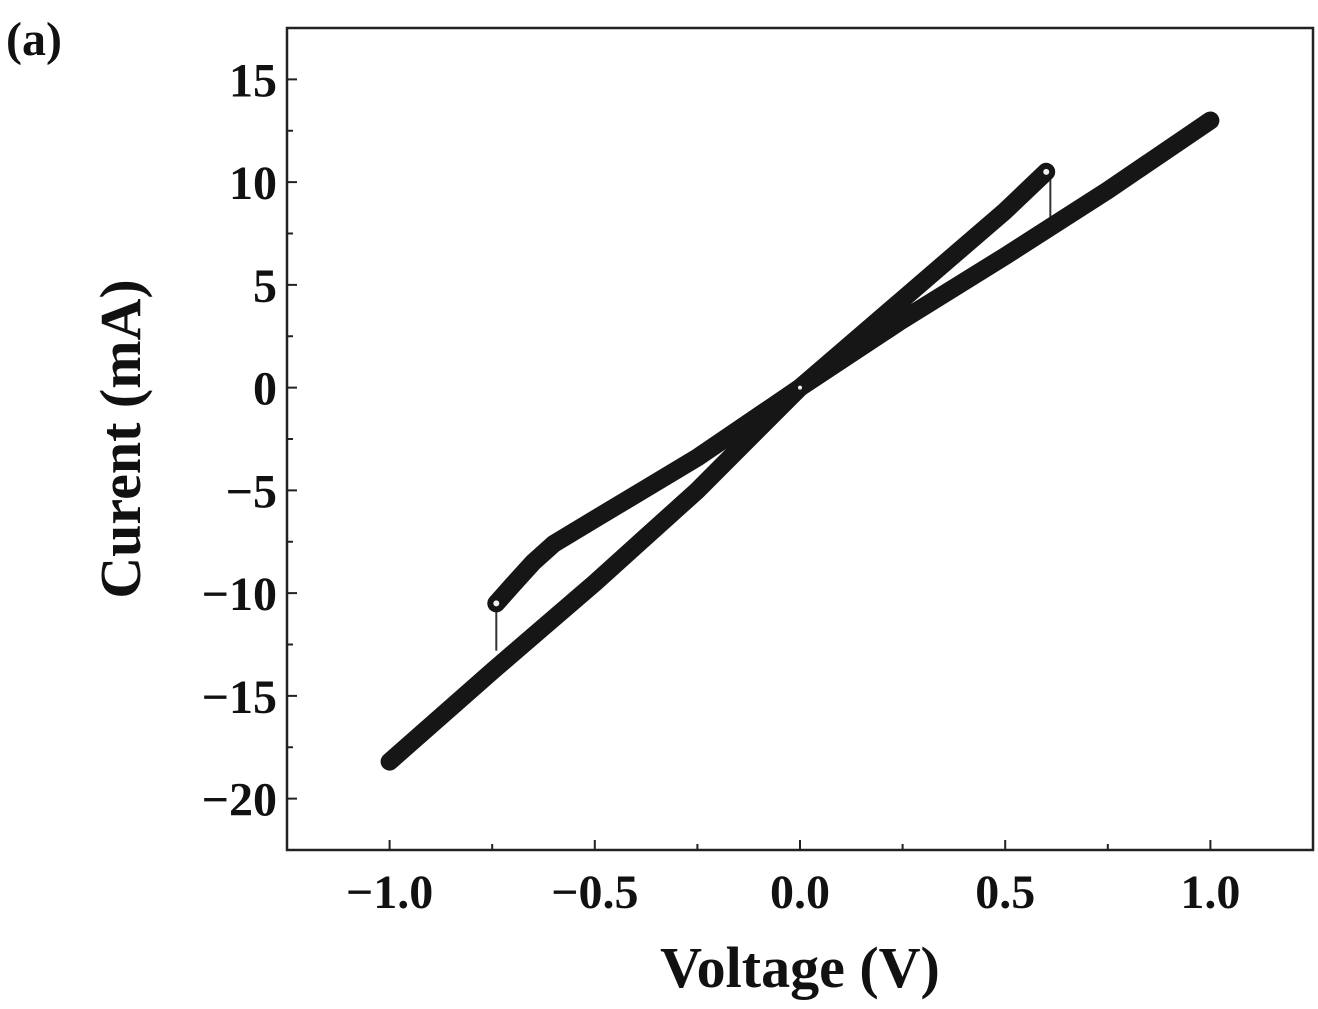 This screenshot has width=1318, height=1009. I want to click on origin-marker, so click(800, 387).